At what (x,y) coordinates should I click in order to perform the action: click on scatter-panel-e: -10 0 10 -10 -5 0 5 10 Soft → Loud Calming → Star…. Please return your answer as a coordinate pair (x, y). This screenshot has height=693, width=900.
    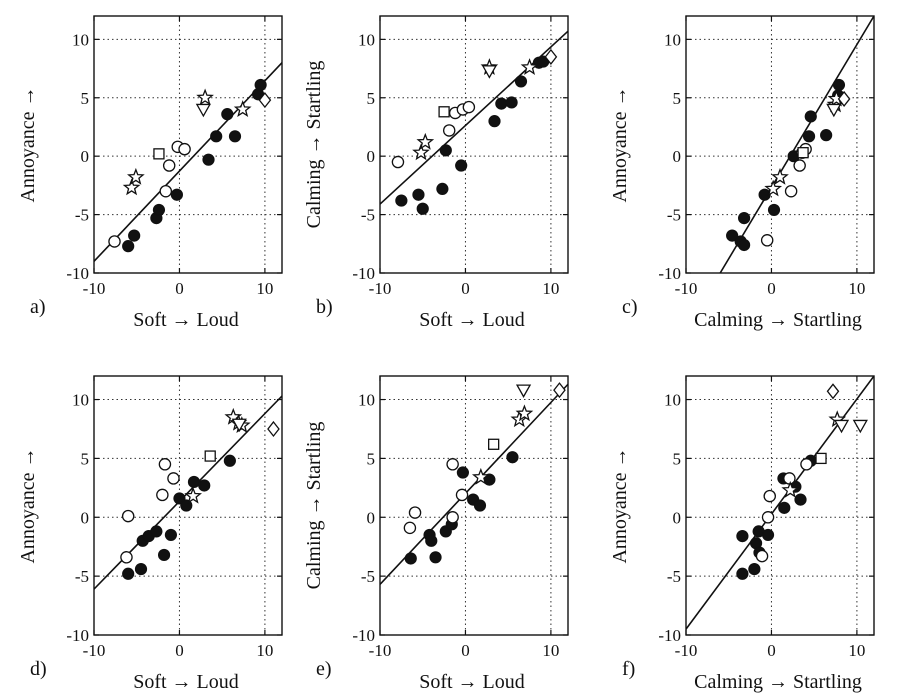
    Looking at the image, I should click on (436, 534).